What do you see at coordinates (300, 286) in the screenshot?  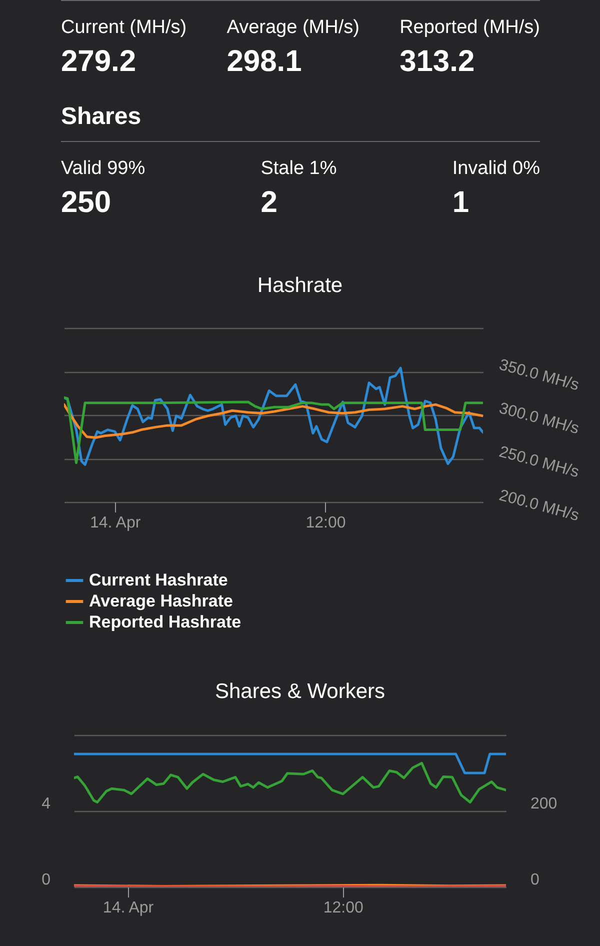 I see `chart-title: Hashrate` at bounding box center [300, 286].